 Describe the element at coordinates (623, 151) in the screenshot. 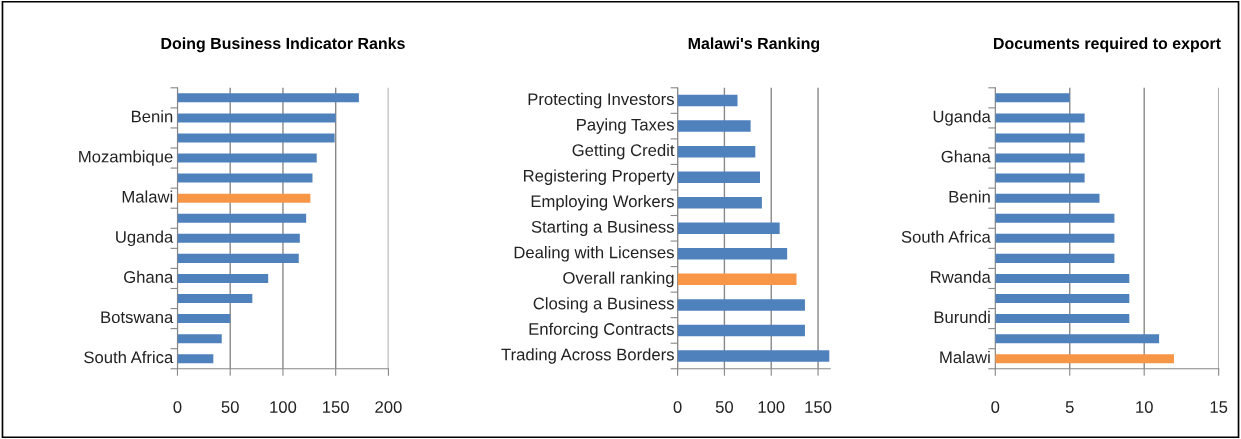

I see `y-tick-label: Getting Credit` at that location.